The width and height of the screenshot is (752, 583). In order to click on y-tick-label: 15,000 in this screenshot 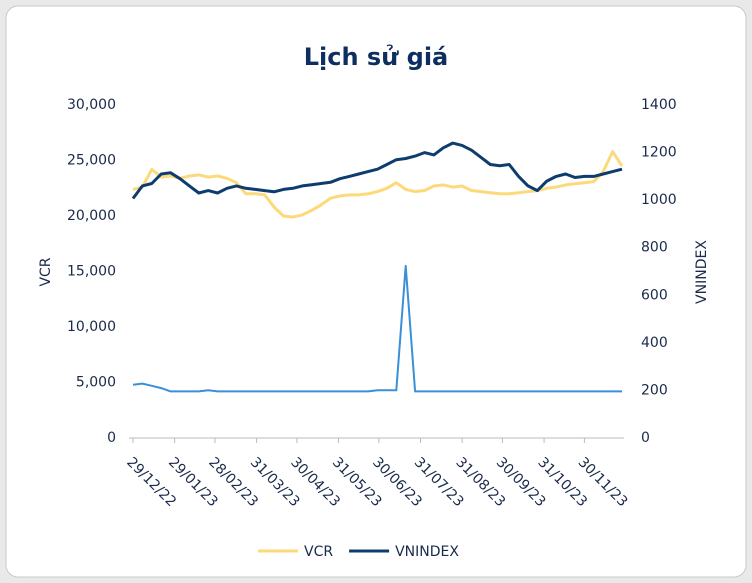, I will do `click(91, 272)`.